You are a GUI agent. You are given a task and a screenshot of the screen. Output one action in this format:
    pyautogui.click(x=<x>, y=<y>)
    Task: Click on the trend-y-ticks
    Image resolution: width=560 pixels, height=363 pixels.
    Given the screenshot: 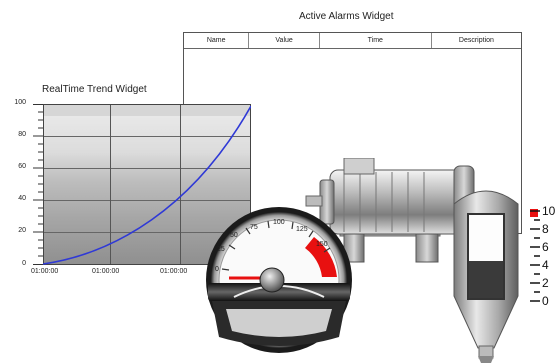 What is the action you would take?
    pyautogui.click(x=38, y=184)
    